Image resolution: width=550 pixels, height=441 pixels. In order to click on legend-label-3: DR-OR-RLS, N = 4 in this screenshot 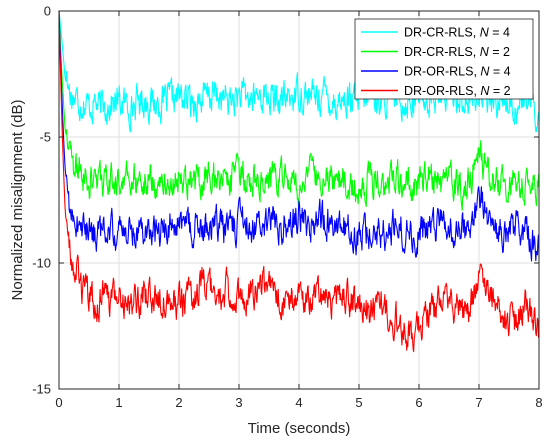, I will do `click(457, 72)`.